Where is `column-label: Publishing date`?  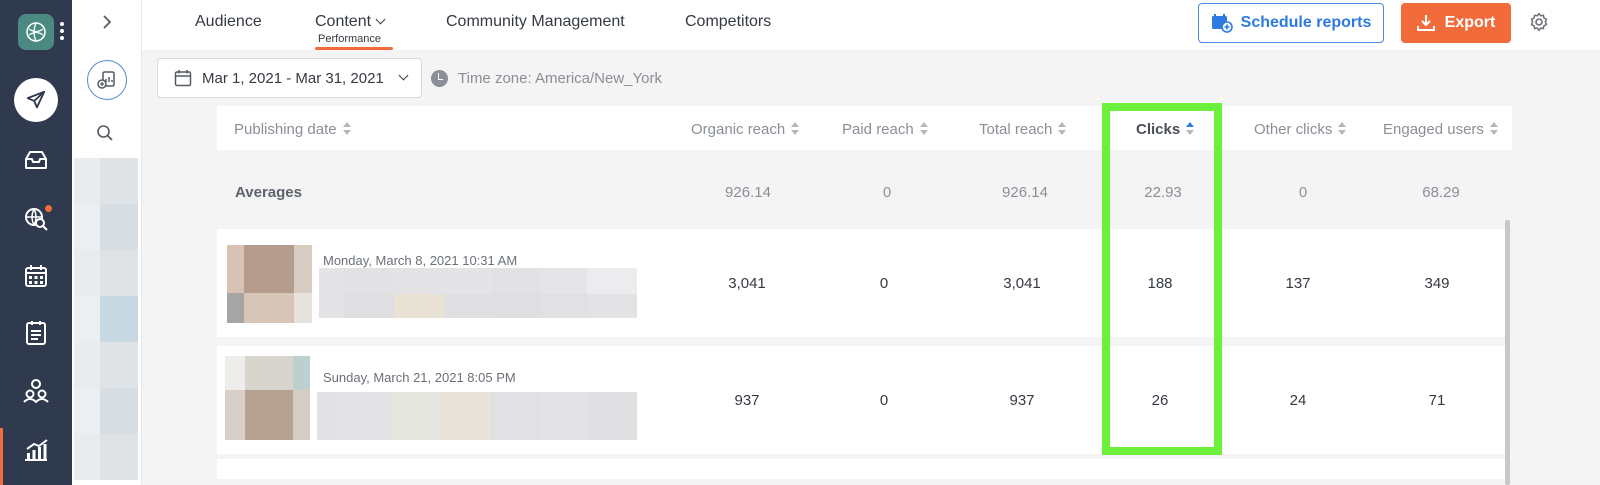 column-label: Publishing date is located at coordinates (285, 129).